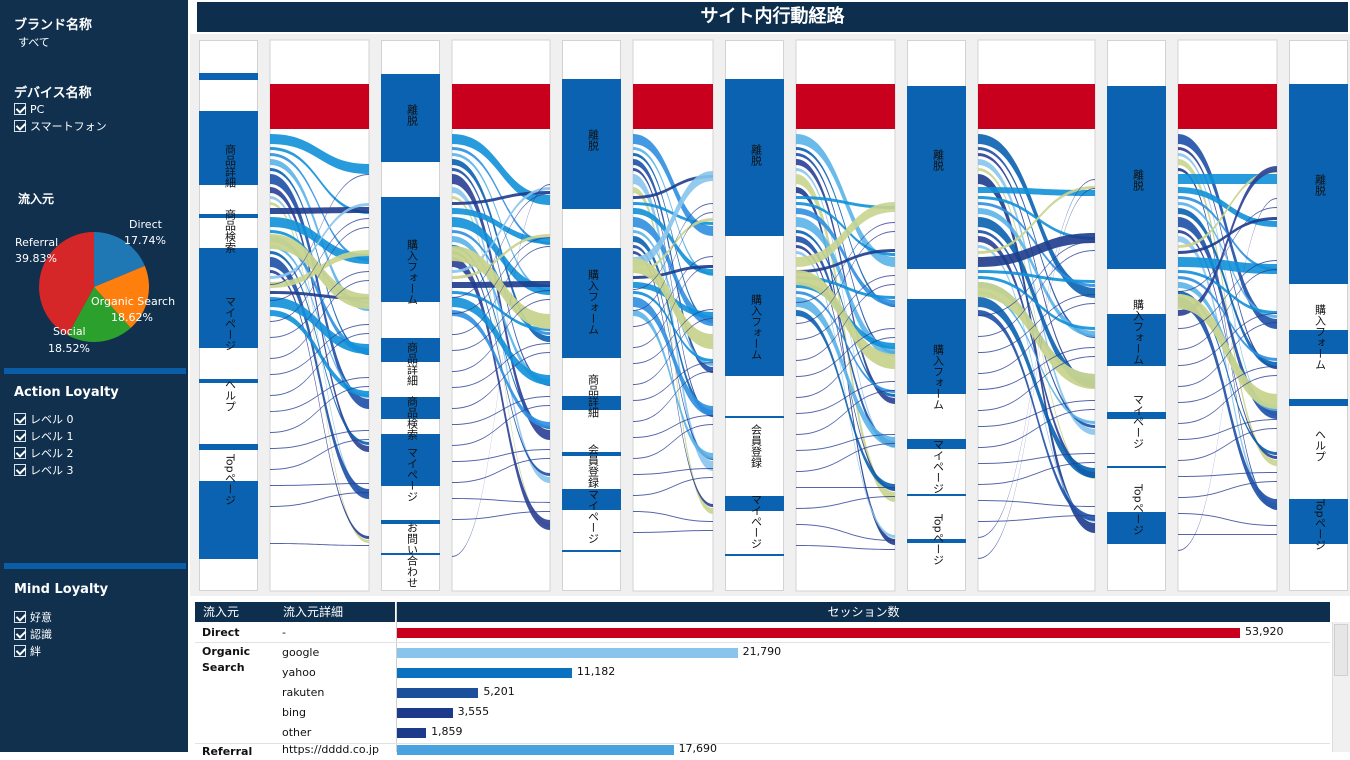 The image size is (1350, 760). Describe the element at coordinates (44, 453) in the screenshot. I see `action-checkbox-level2: レベル 2` at that location.